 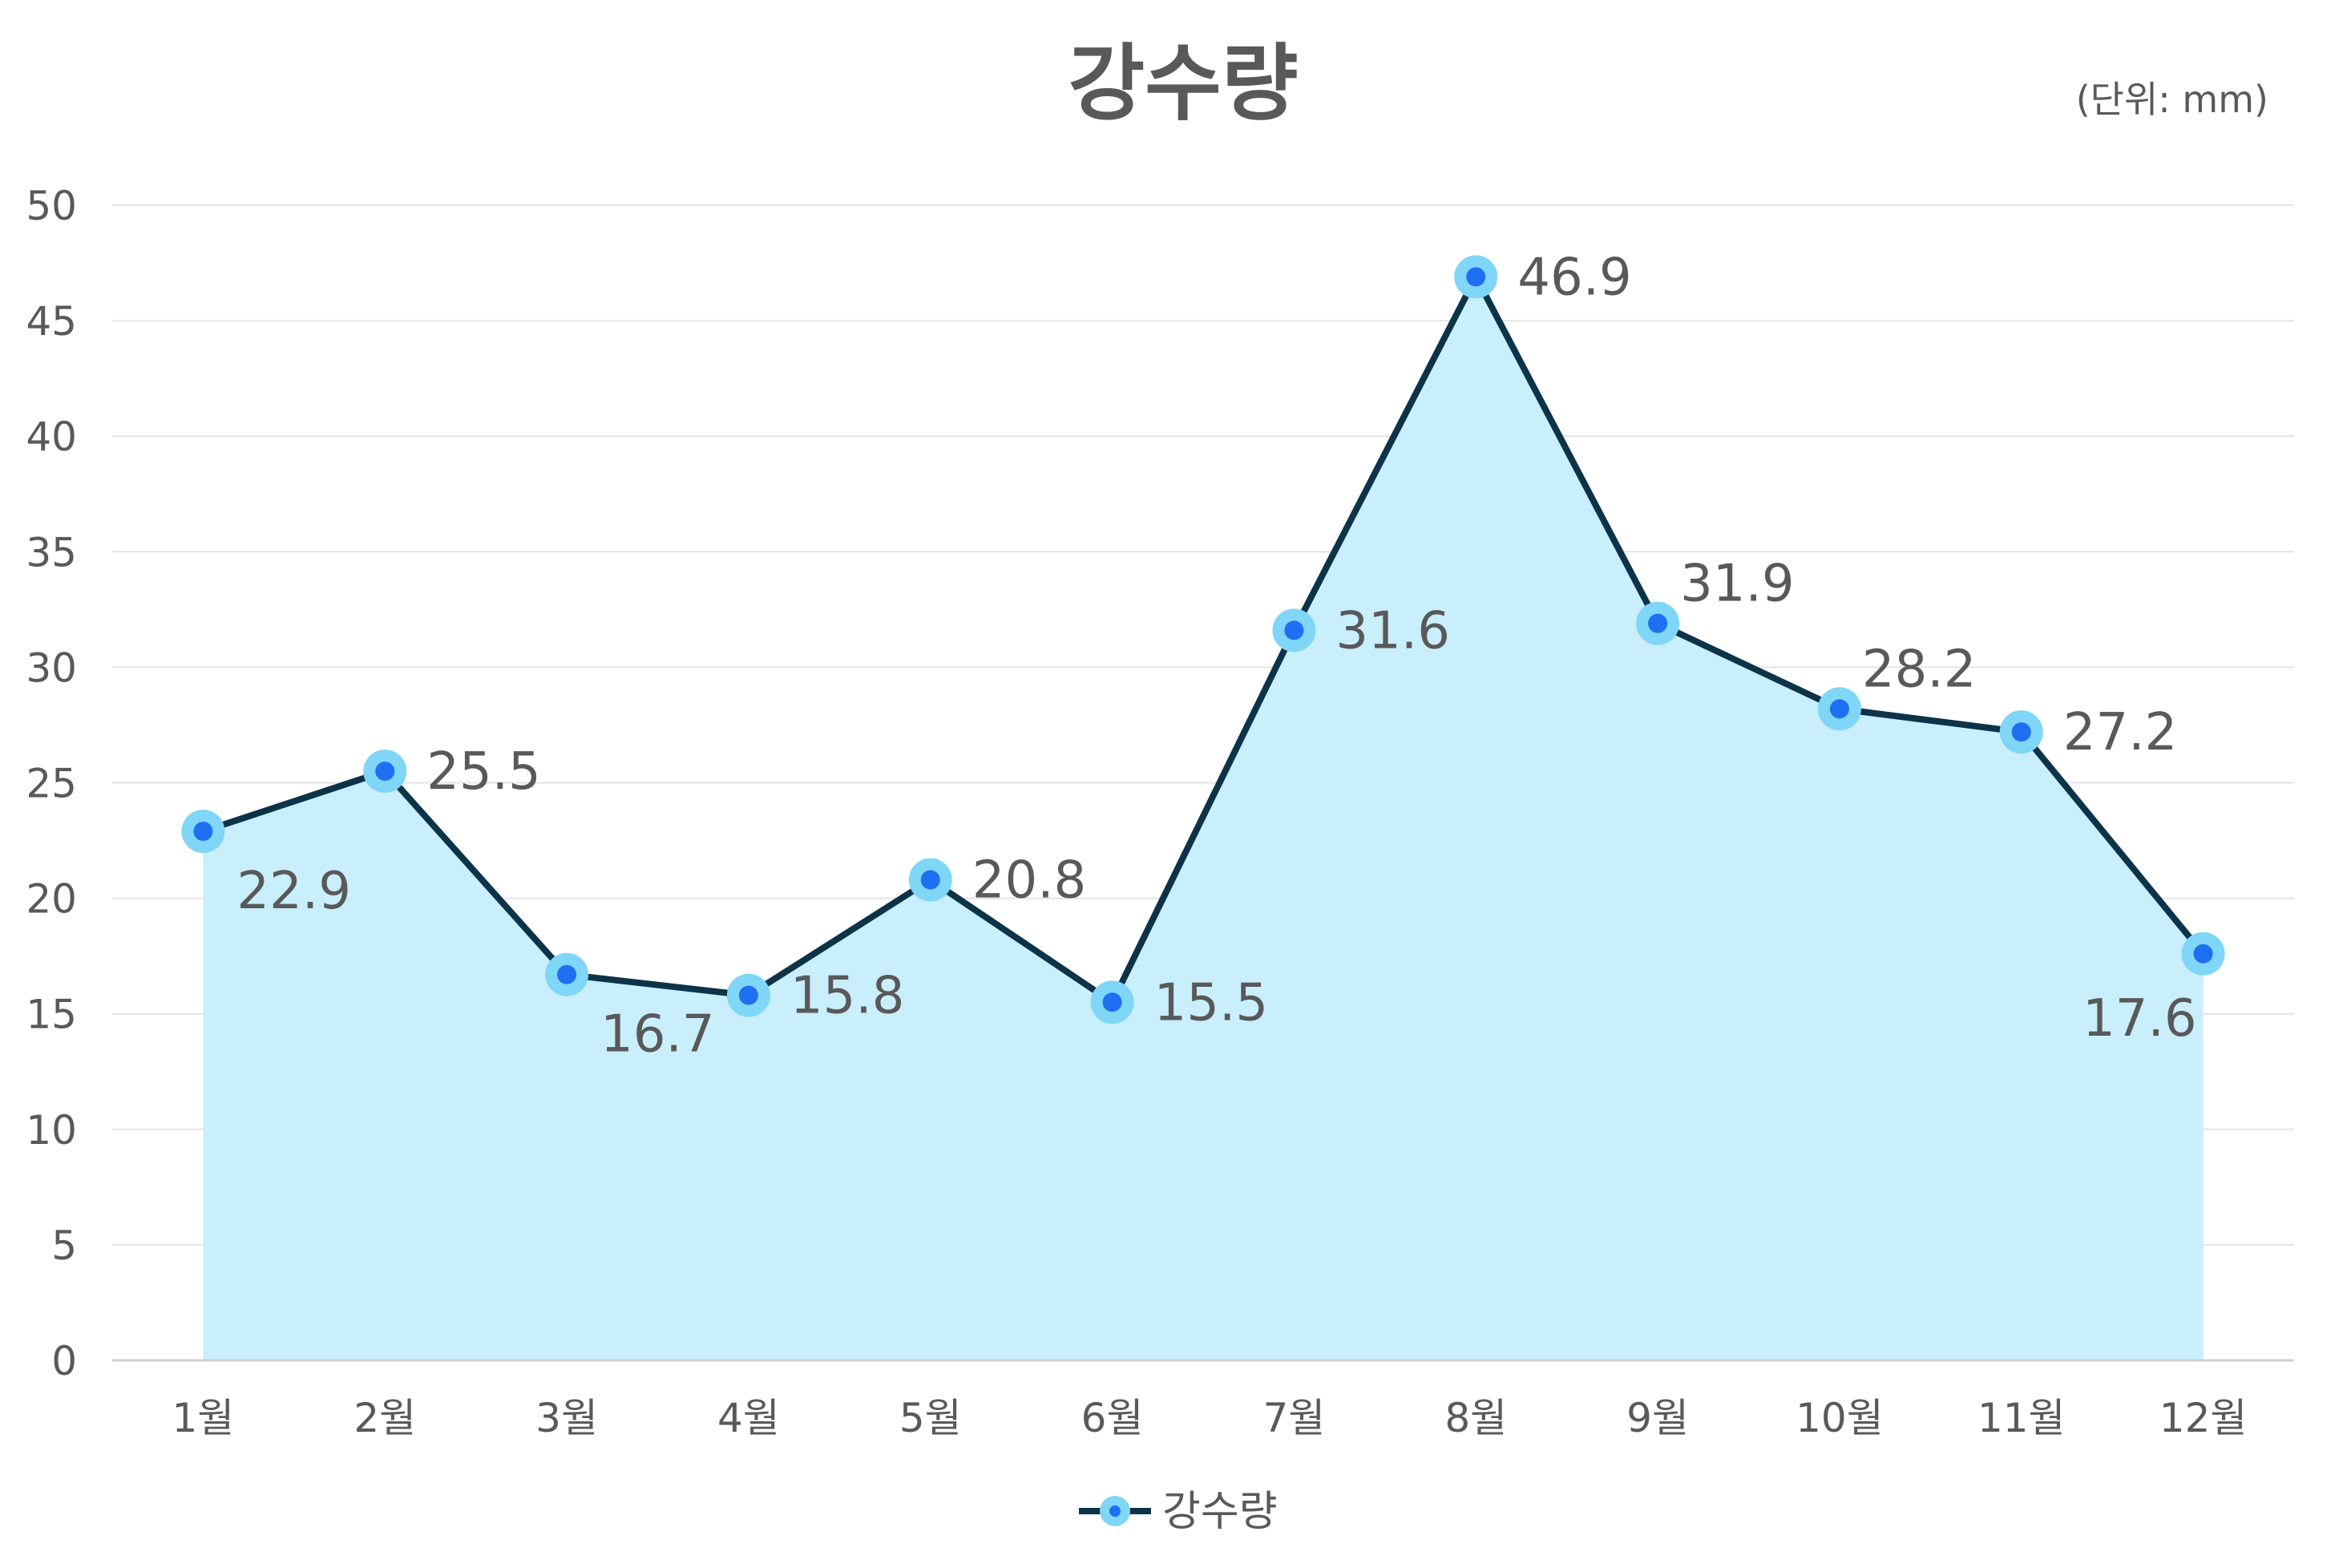 What do you see at coordinates (1737, 584) in the screenshot?
I see `data-label: 31.9` at bounding box center [1737, 584].